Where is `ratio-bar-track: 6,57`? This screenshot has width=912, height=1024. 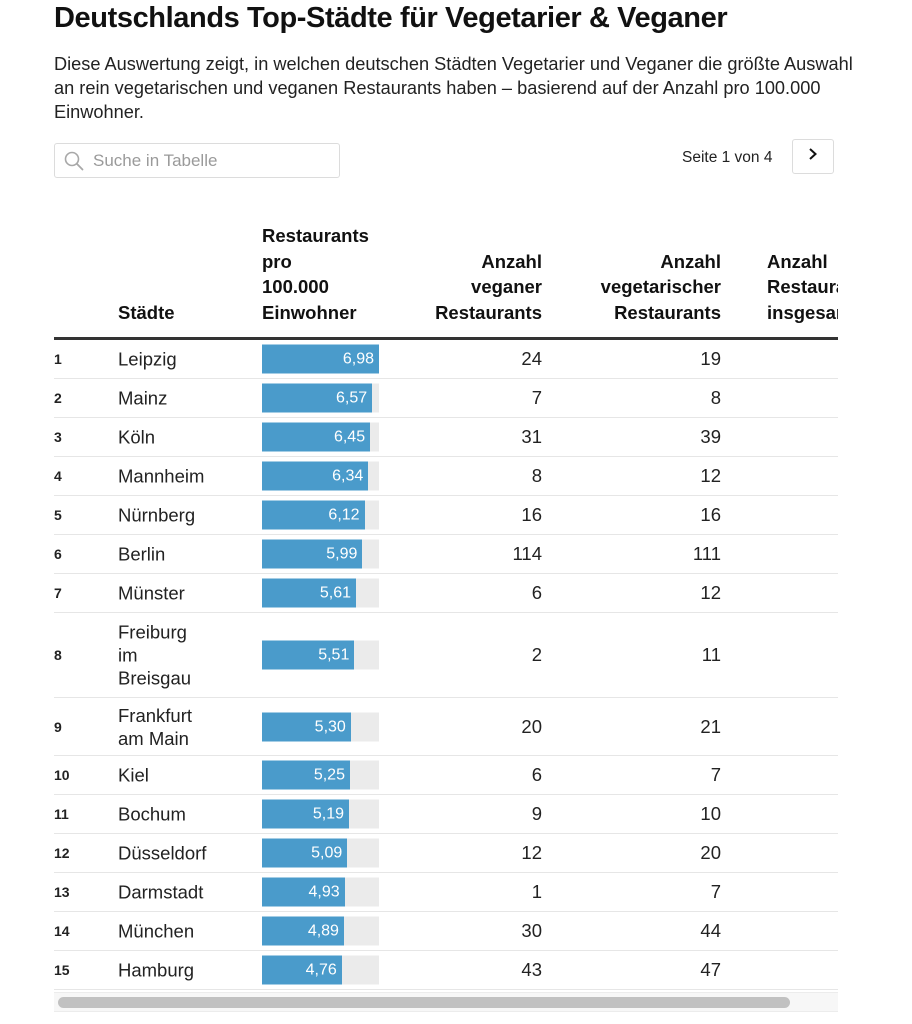
ratio-bar-track: 6,57 is located at coordinates (320, 398).